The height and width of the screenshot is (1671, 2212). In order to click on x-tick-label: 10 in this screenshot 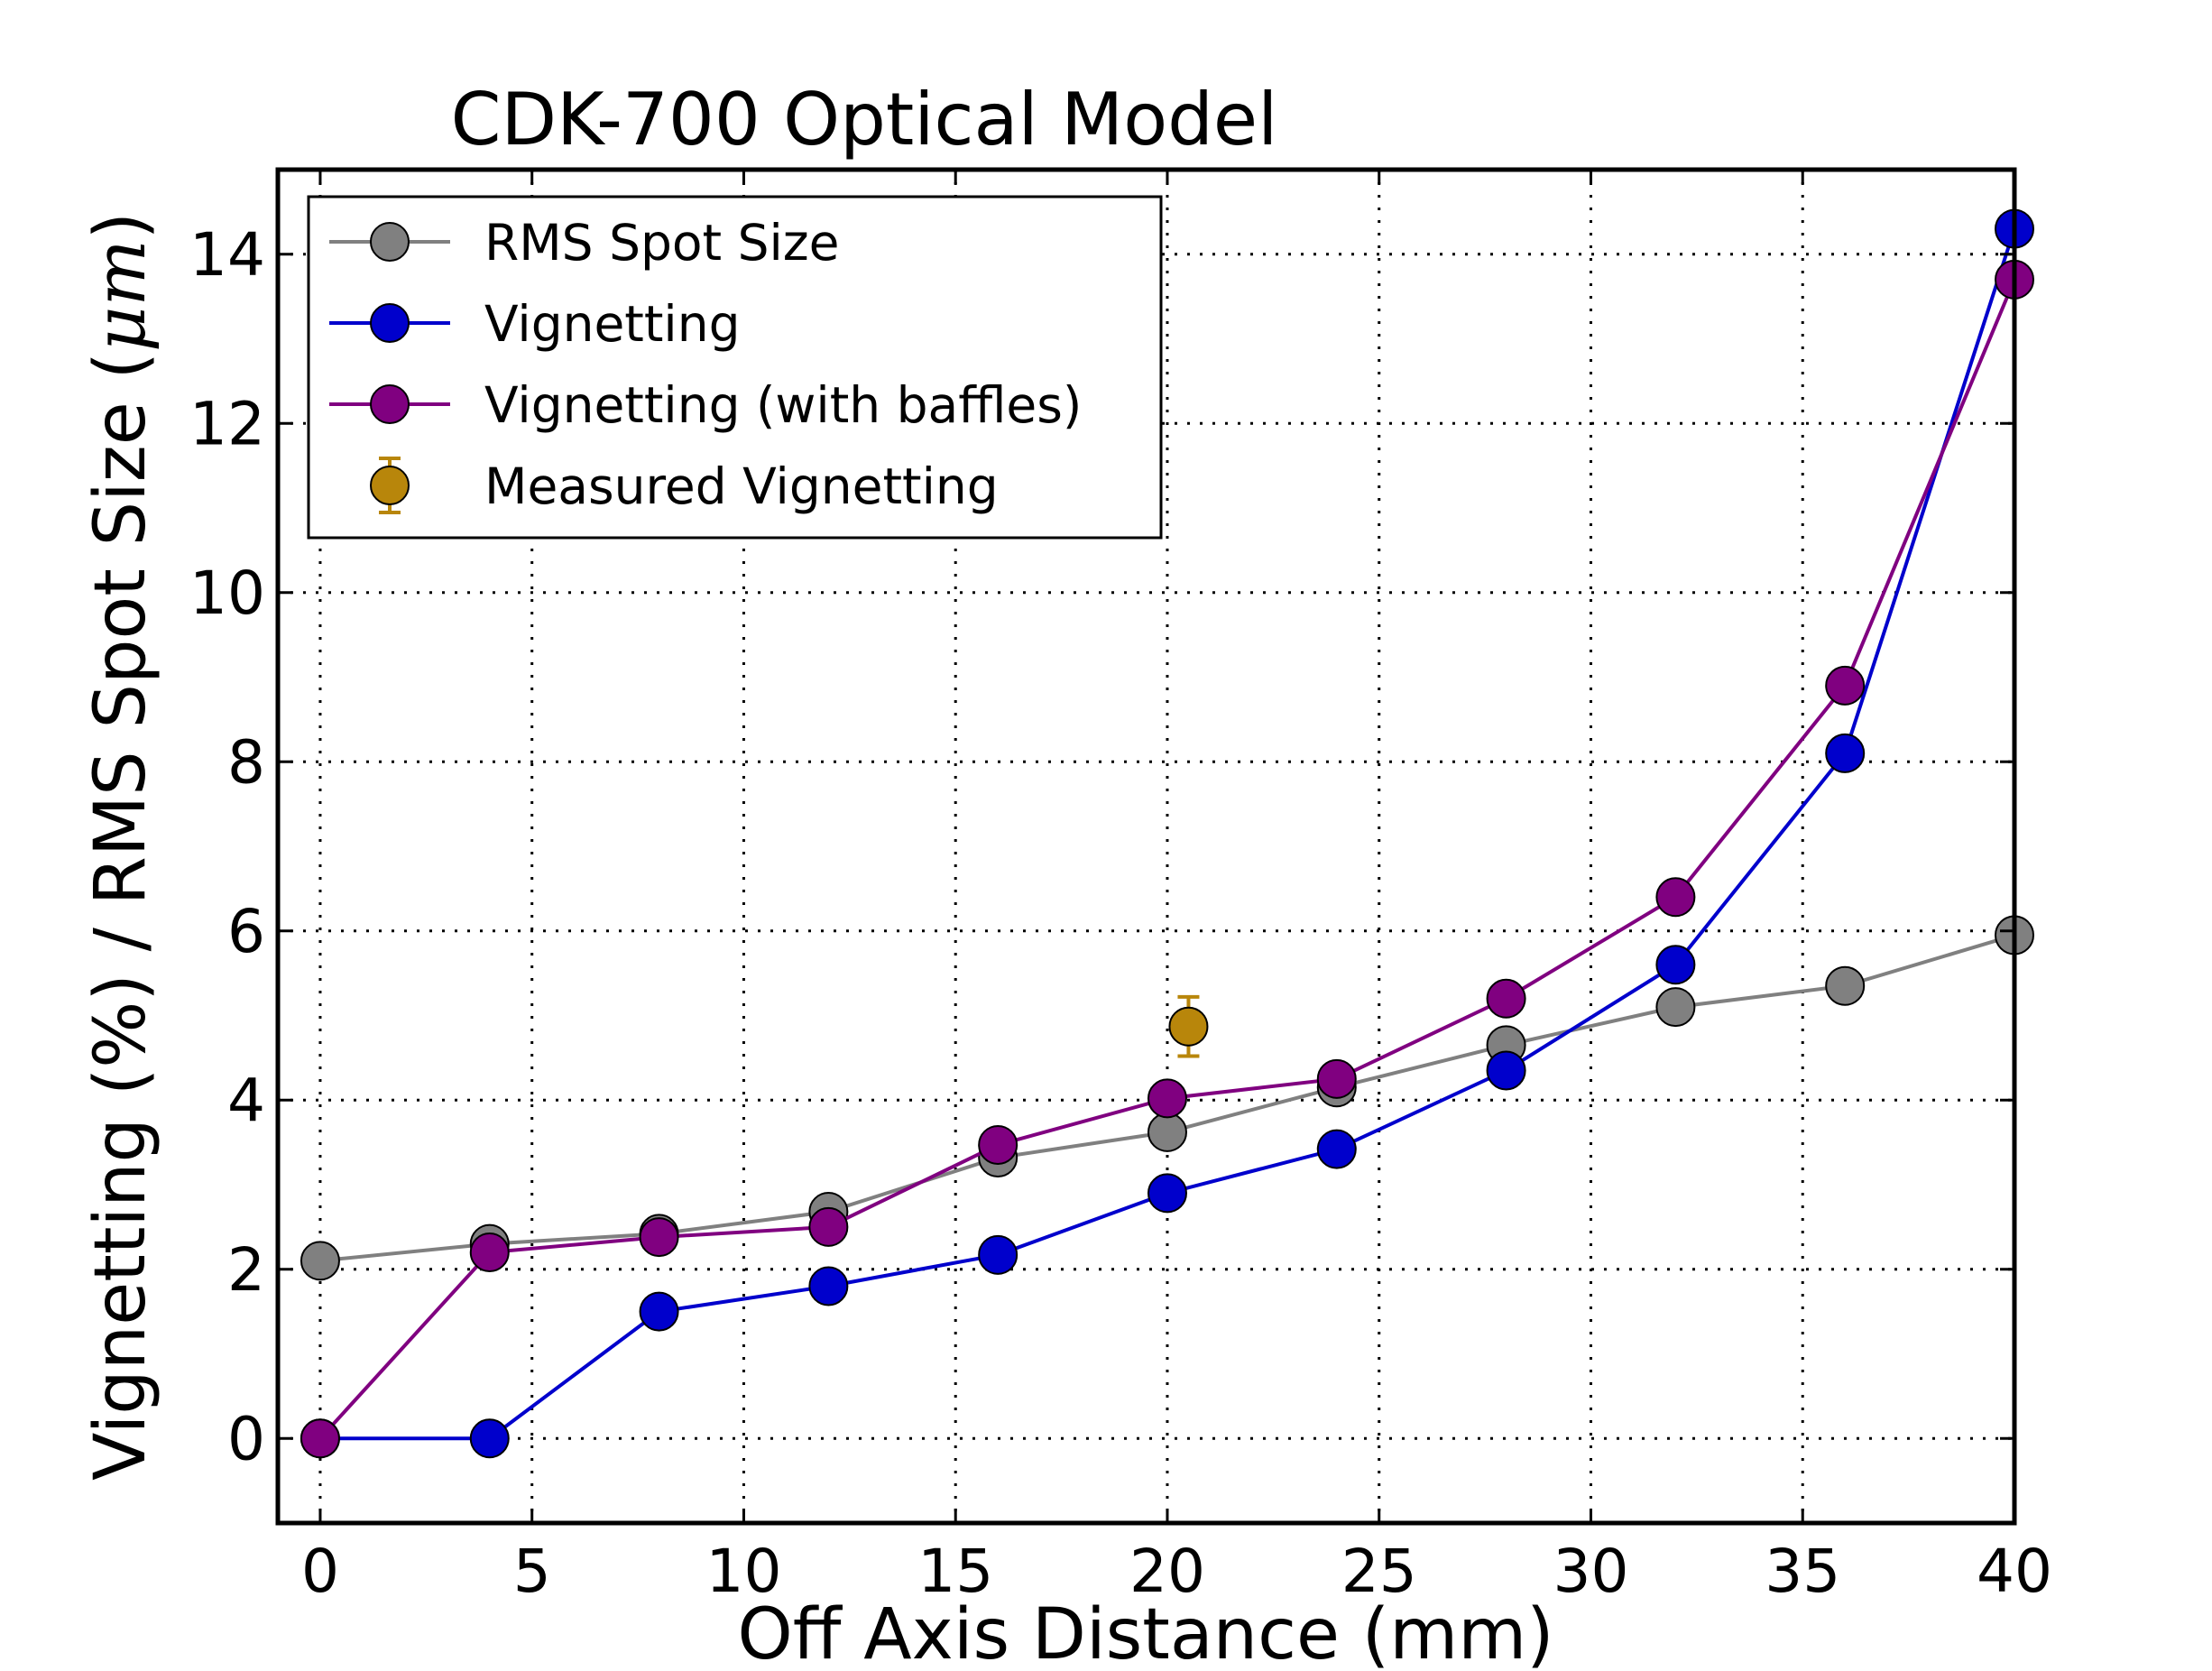, I will do `click(743, 1571)`.